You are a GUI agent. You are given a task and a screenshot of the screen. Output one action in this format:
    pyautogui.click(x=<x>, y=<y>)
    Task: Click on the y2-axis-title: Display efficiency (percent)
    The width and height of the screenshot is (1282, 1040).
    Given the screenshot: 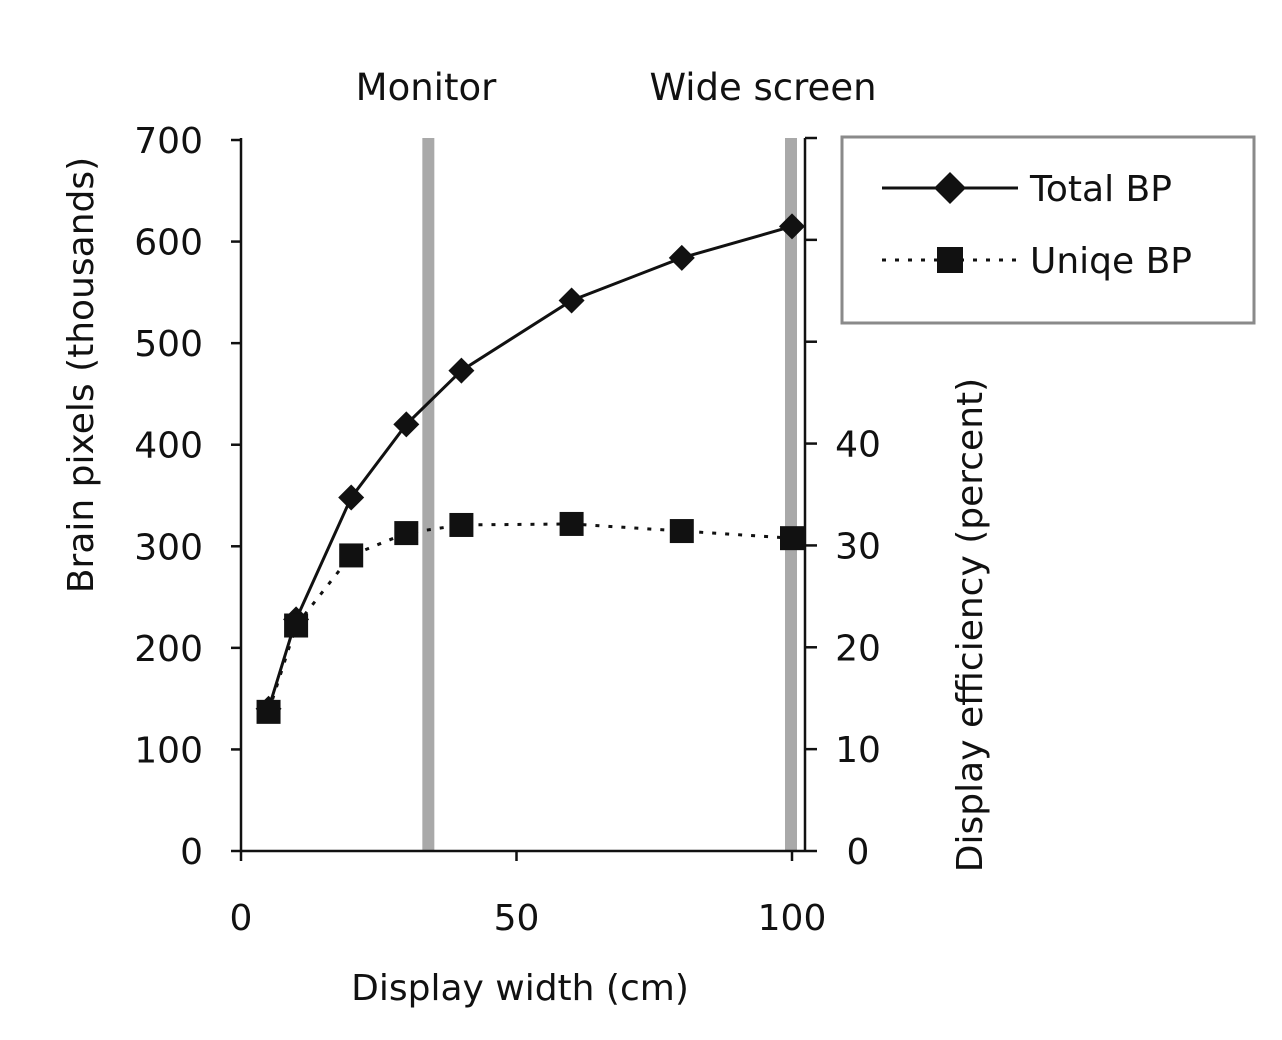 What is the action you would take?
    pyautogui.click(x=970, y=625)
    